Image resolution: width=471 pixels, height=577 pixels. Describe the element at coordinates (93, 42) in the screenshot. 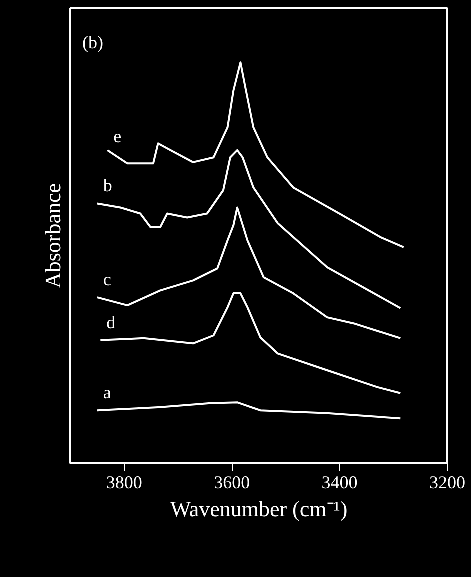

I see `text: (b)` at that location.